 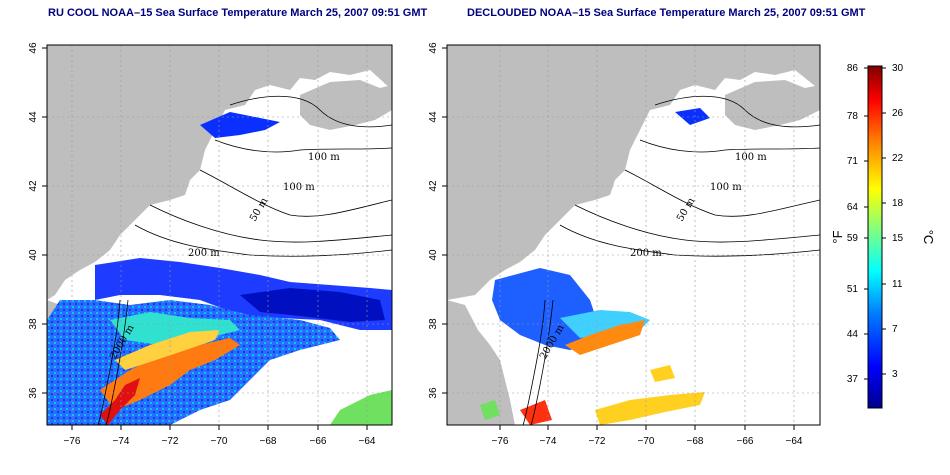 What do you see at coordinates (361, 407) in the screenshot?
I see `sst-se-green` at bounding box center [361, 407].